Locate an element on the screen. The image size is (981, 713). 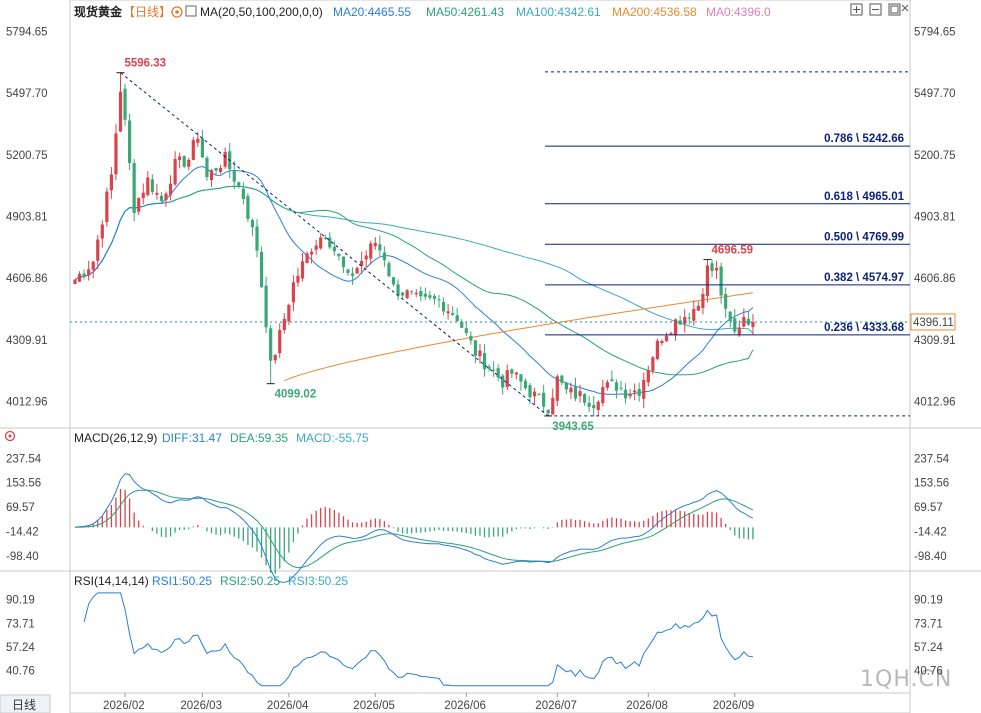
period-button: 日线 is located at coordinates (24, 705).